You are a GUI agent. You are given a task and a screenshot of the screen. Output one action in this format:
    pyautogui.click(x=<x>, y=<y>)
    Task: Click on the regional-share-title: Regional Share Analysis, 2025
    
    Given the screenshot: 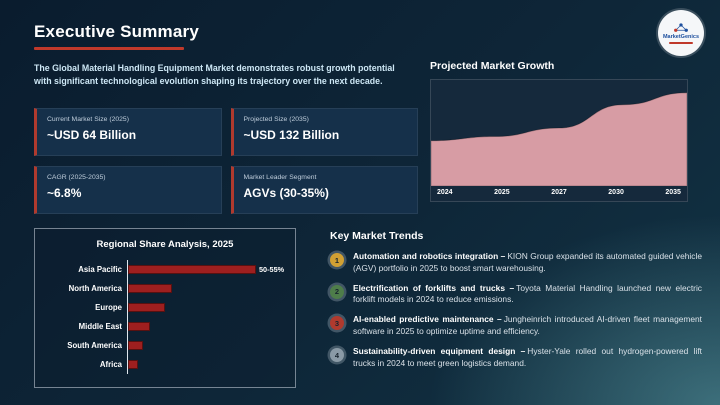 What is the action you would take?
    pyautogui.click(x=165, y=244)
    